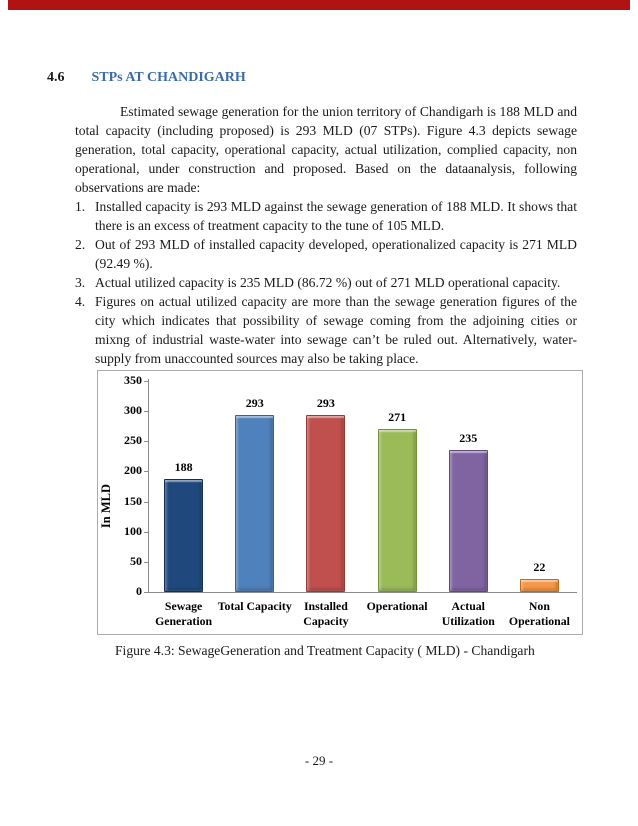 Image resolution: width=638 pixels, height=826 pixels. What do you see at coordinates (133, 440) in the screenshot?
I see `y-tick-label: 250` at bounding box center [133, 440].